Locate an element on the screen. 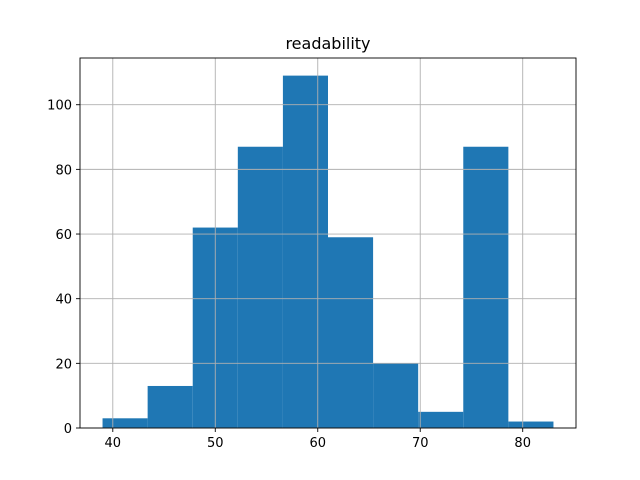 This screenshot has height=480, width=640. chart-title: readability is located at coordinates (327, 43).